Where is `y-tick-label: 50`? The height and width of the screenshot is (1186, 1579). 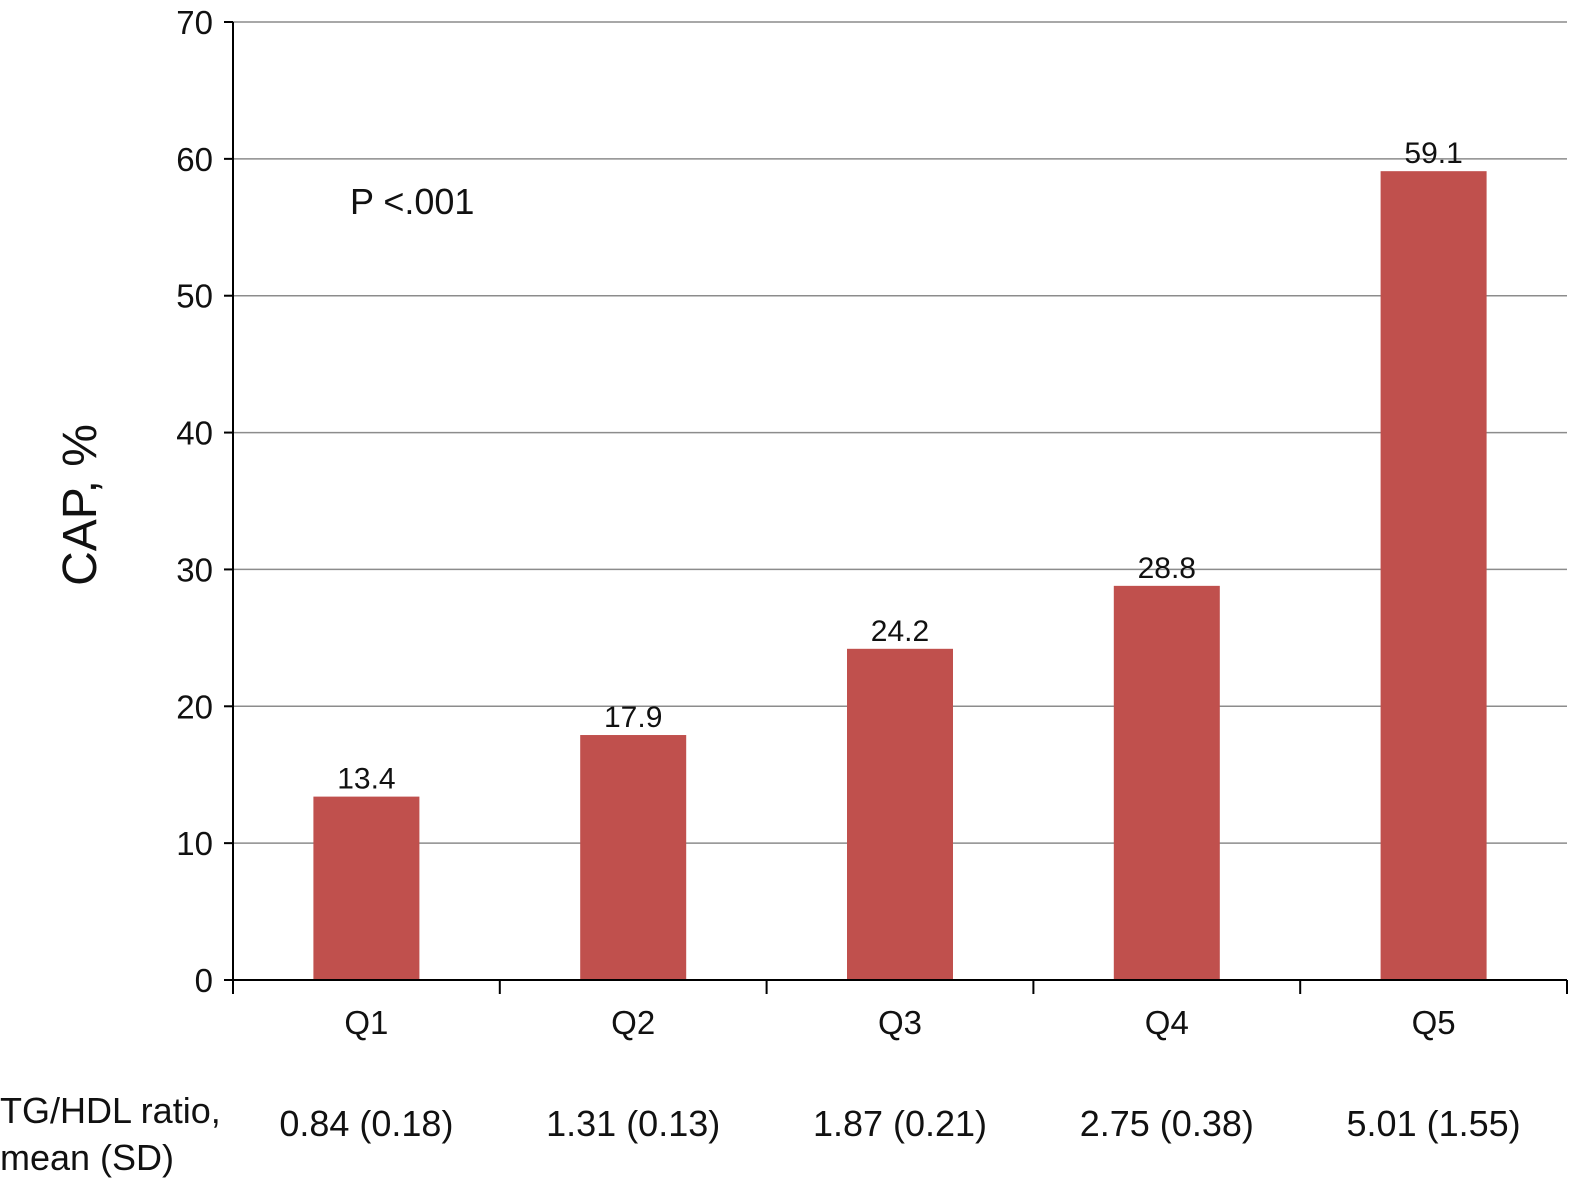 y-tick-label: 50 is located at coordinates (194, 296).